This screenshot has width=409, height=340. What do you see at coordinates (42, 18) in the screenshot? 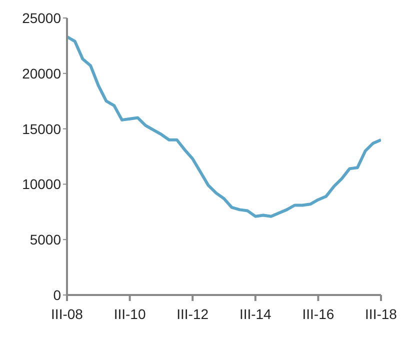
I see `y-tick-label: 25000` at bounding box center [42, 18].